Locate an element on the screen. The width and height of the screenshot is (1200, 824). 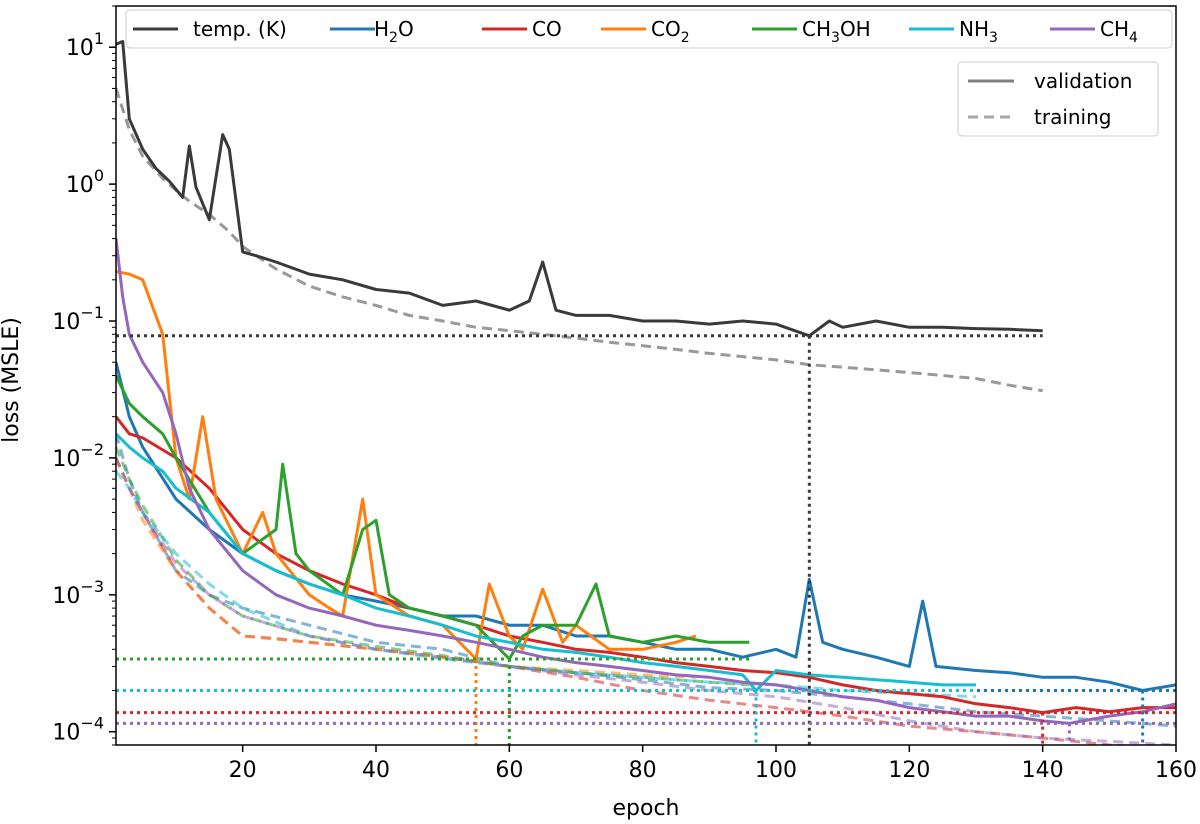
x-tick-label: 40 is located at coordinates (376, 770).